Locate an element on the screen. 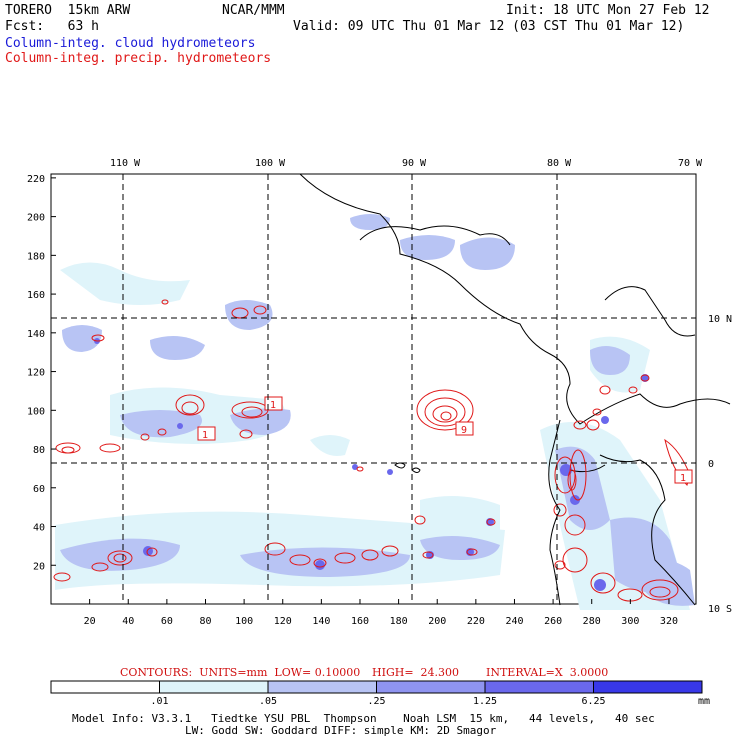  init-time: Init: 18 UTC Mon 27 Feb 12 is located at coordinates (608, 10).